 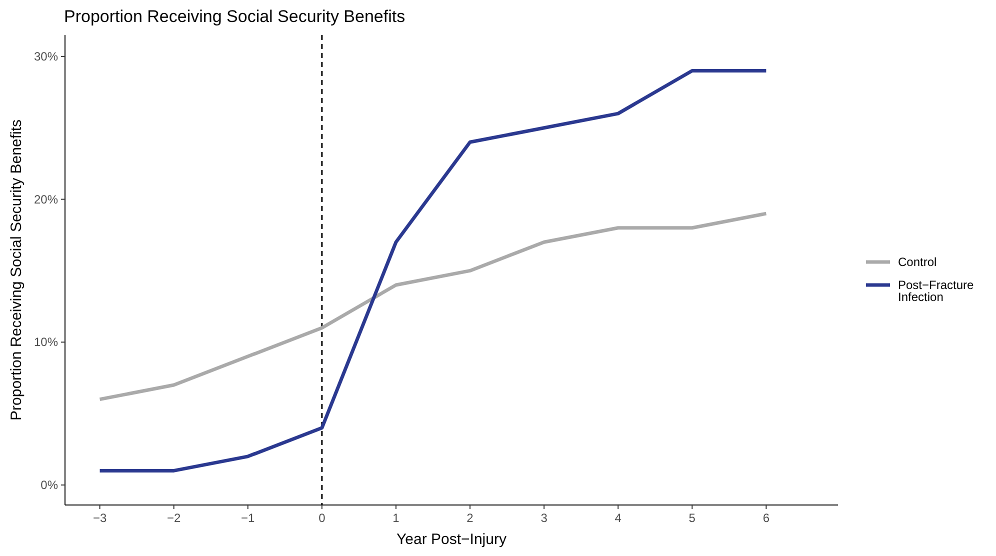 I want to click on chart-title: Proportion Receiving Social Security Benefits, so click(x=235, y=16).